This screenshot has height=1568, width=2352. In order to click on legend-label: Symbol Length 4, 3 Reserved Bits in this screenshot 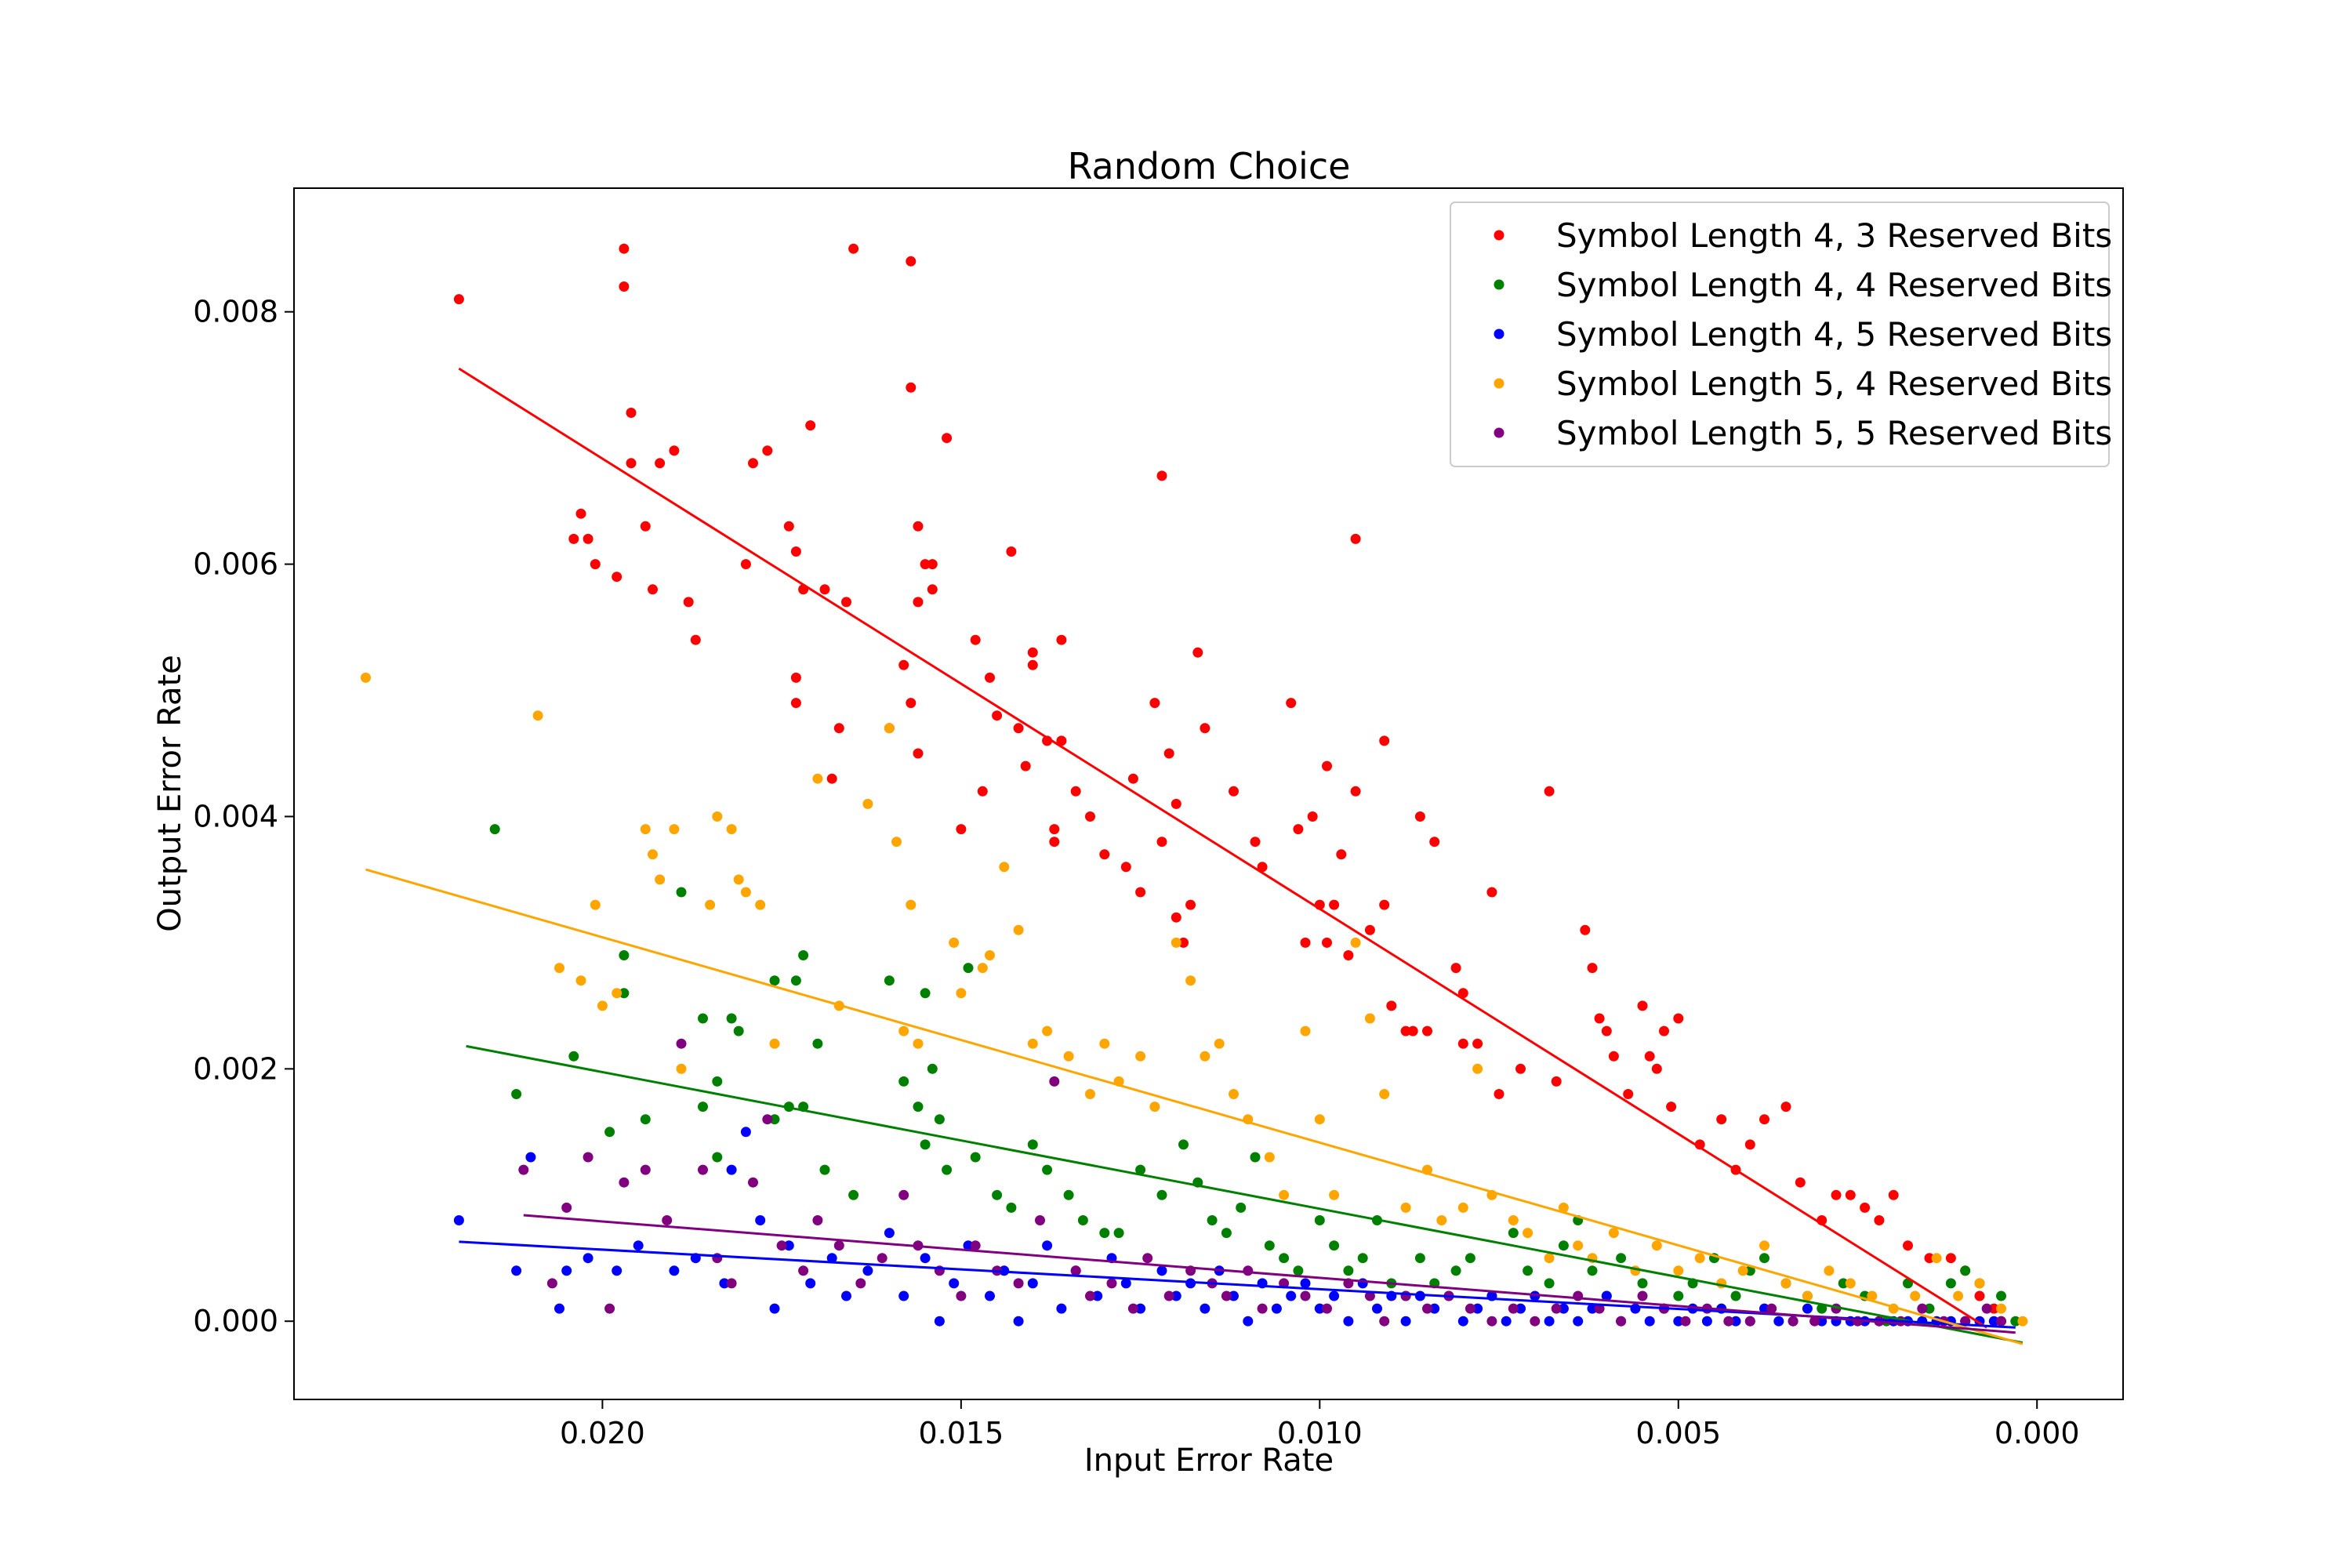, I will do `click(1834, 235)`.